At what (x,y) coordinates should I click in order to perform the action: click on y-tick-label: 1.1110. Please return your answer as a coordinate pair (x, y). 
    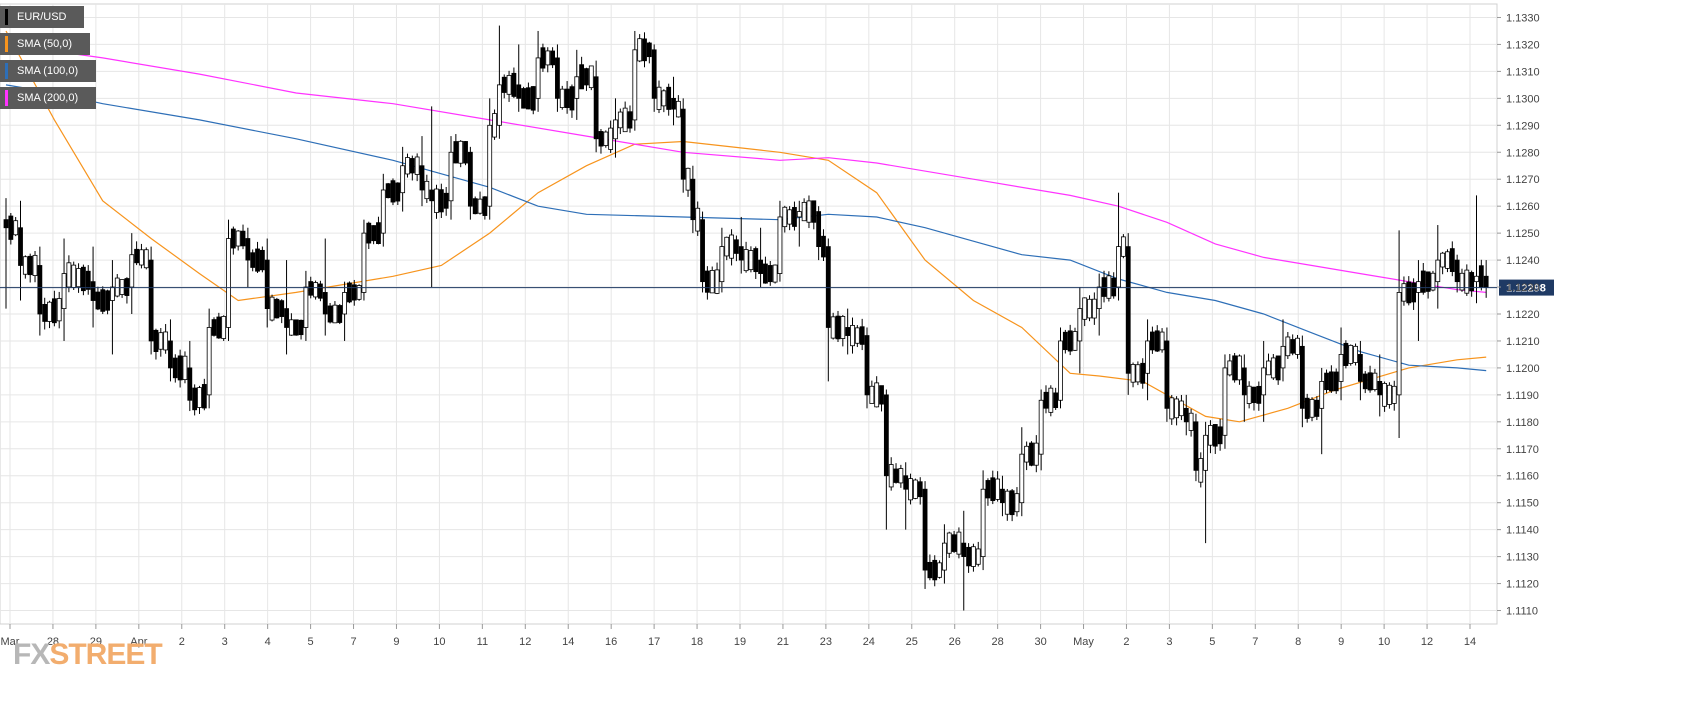
    Looking at the image, I should click on (1522, 612).